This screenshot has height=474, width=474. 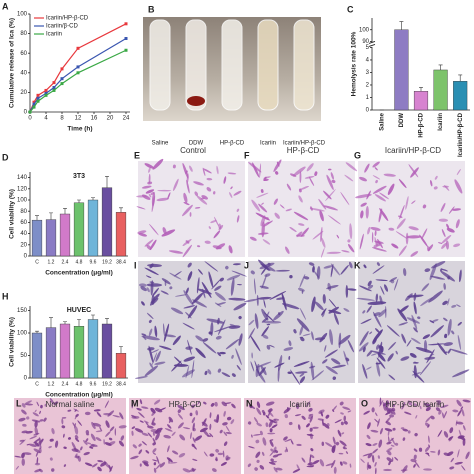 I want to click on x-tick-label: 4.8, so click(x=79, y=262).